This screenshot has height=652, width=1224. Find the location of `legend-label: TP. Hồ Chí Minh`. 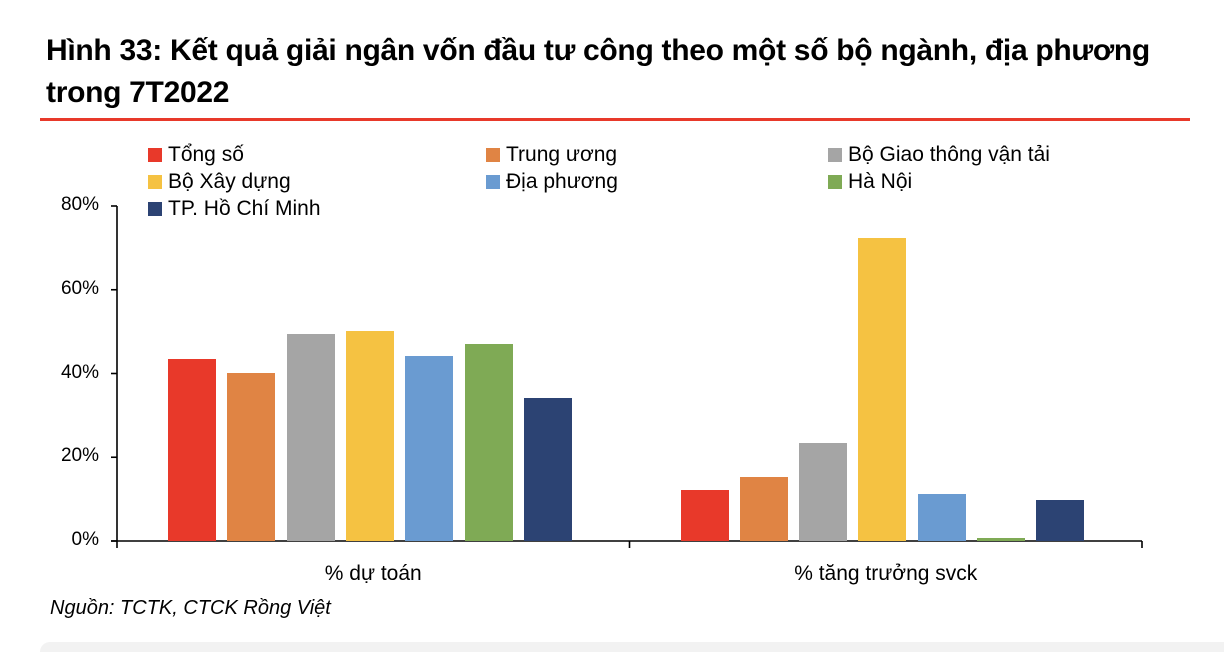

legend-label: TP. Hồ Chí Minh is located at coordinates (244, 208).